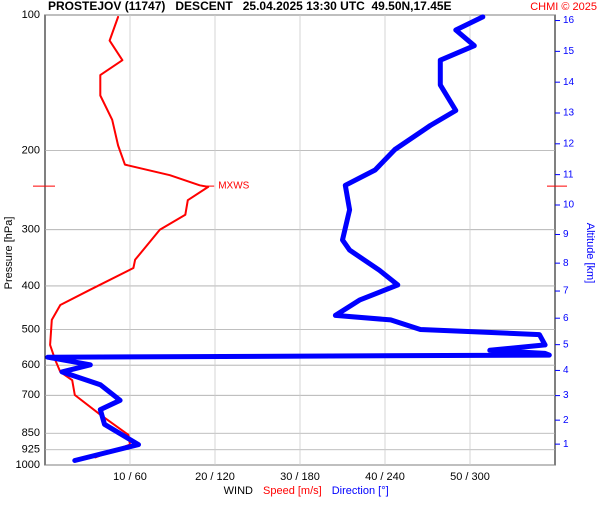  What do you see at coordinates (470, 477) in the screenshot?
I see `x-tick-label: 50 / 300` at bounding box center [470, 477].